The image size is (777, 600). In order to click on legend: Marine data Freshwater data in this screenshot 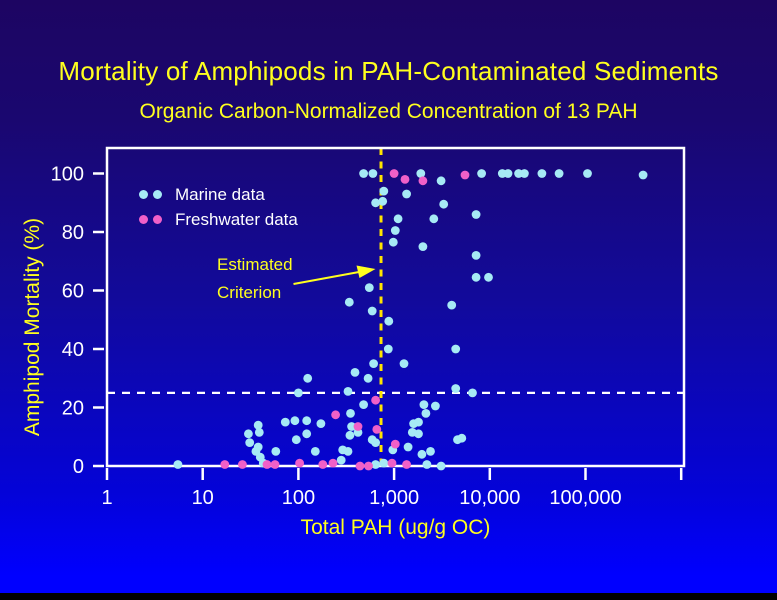, I will do `click(218, 207)`.